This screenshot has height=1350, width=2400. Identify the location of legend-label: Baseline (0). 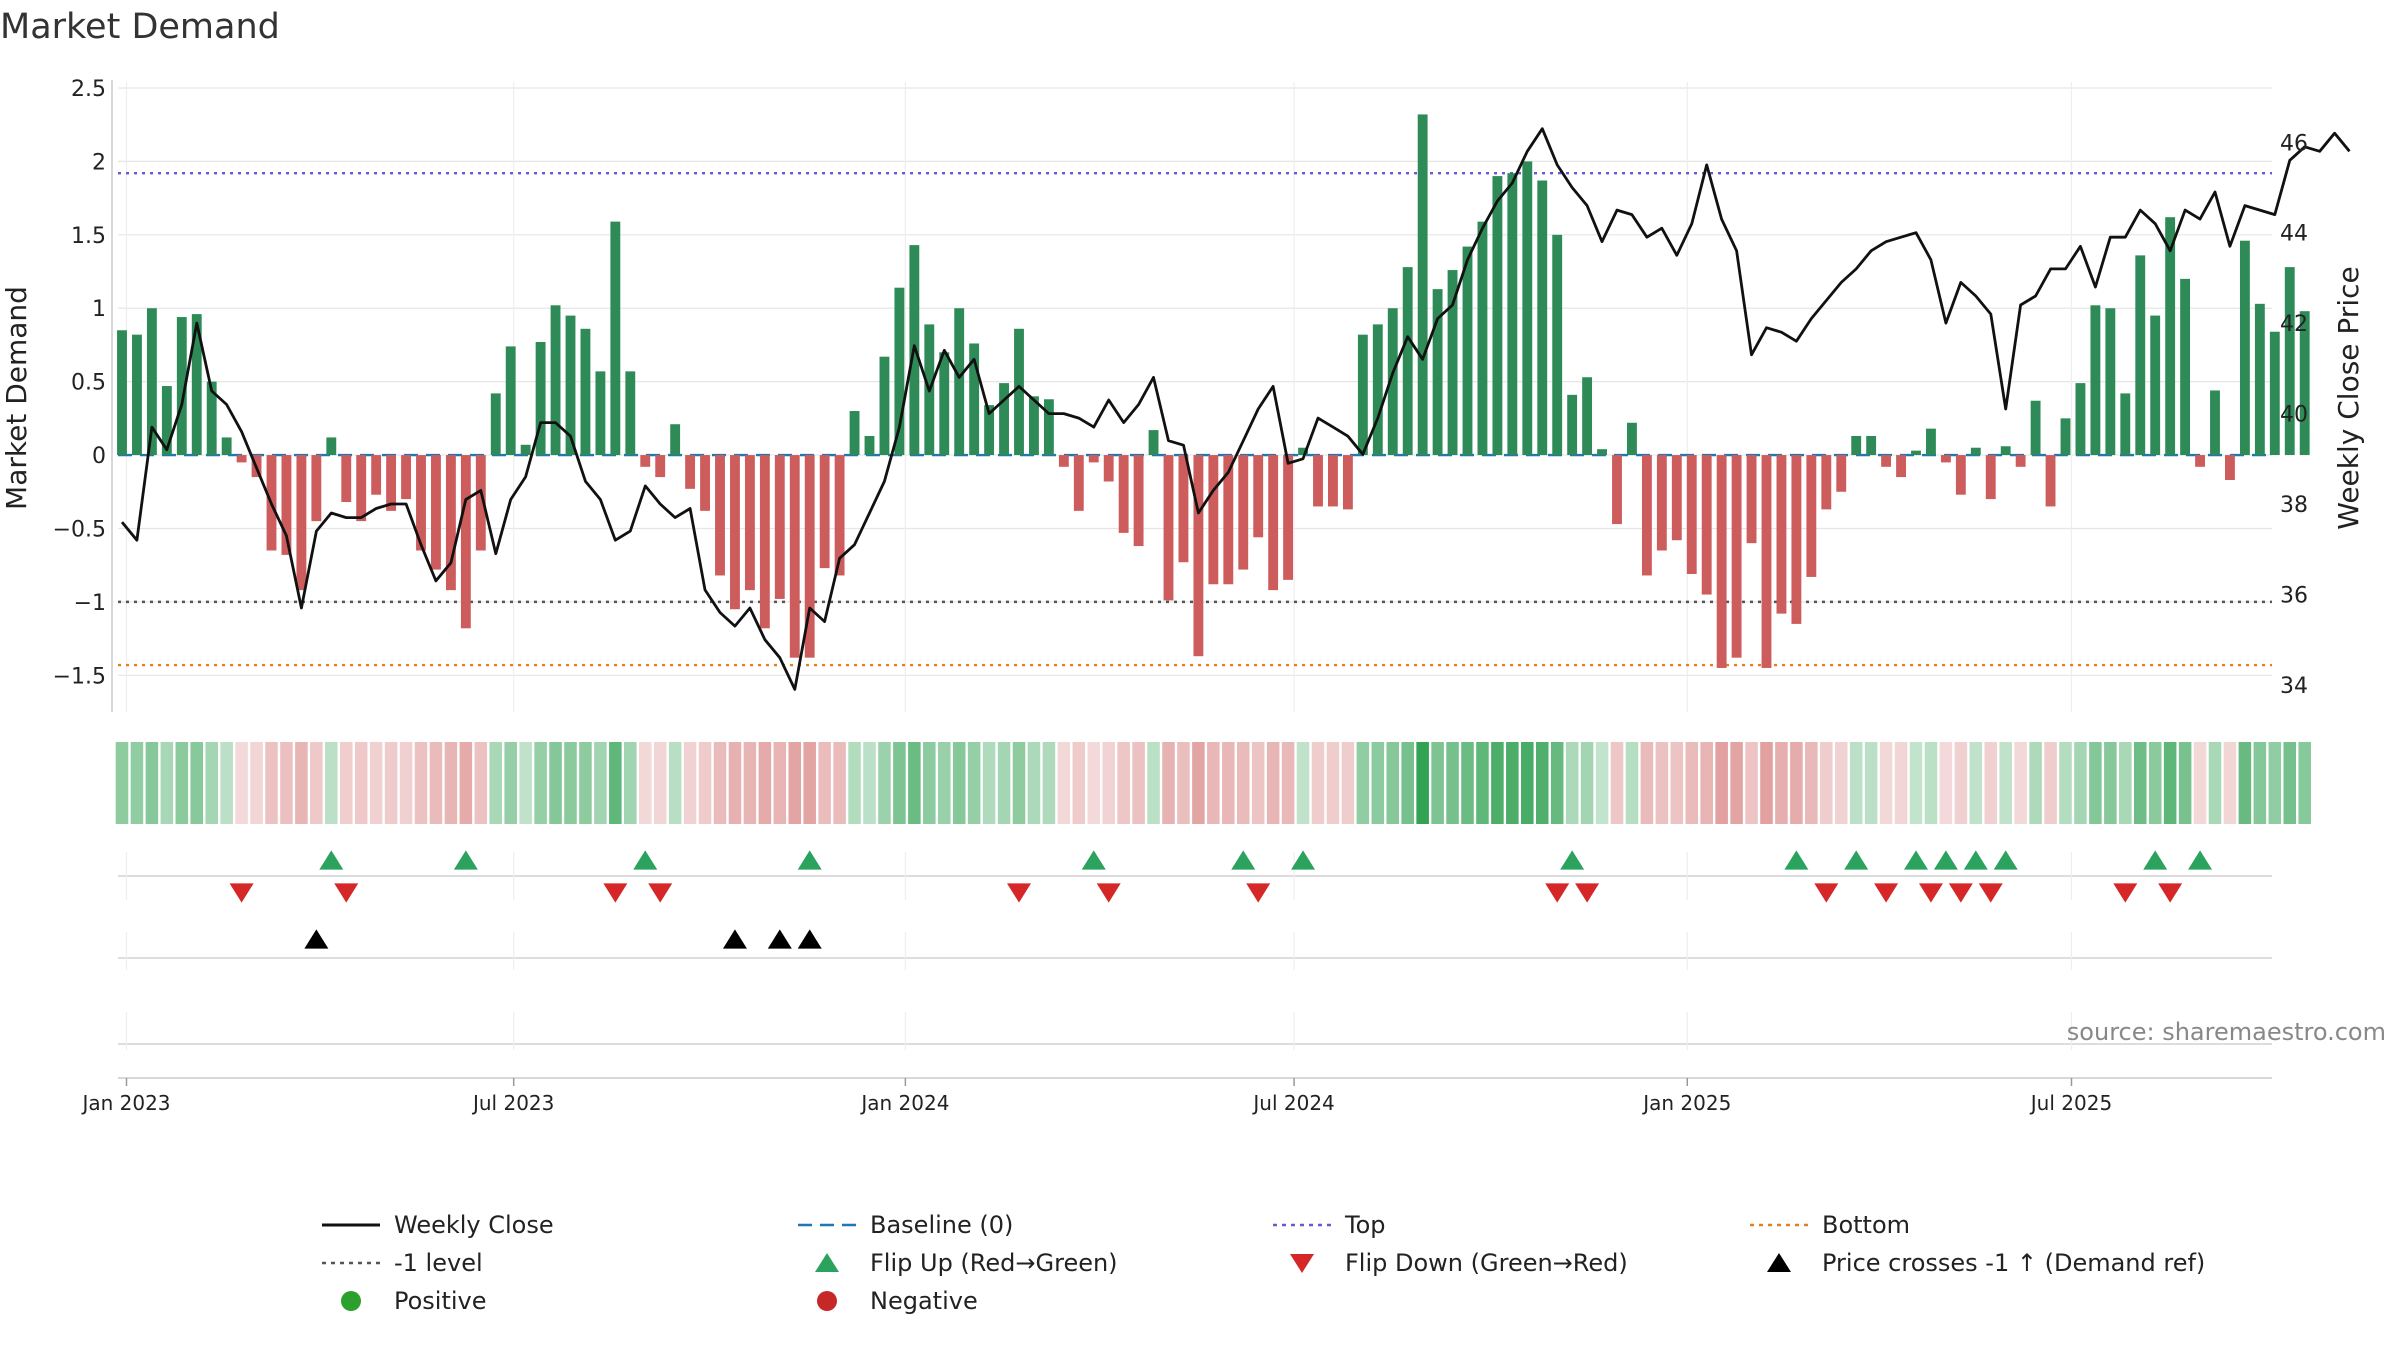
(941, 1225).